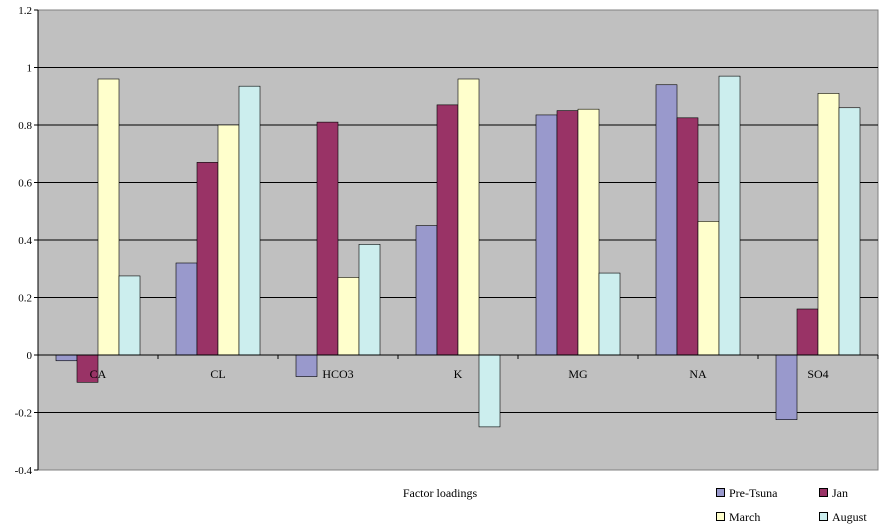  I want to click on legend-label-jan: Jan, so click(840, 493).